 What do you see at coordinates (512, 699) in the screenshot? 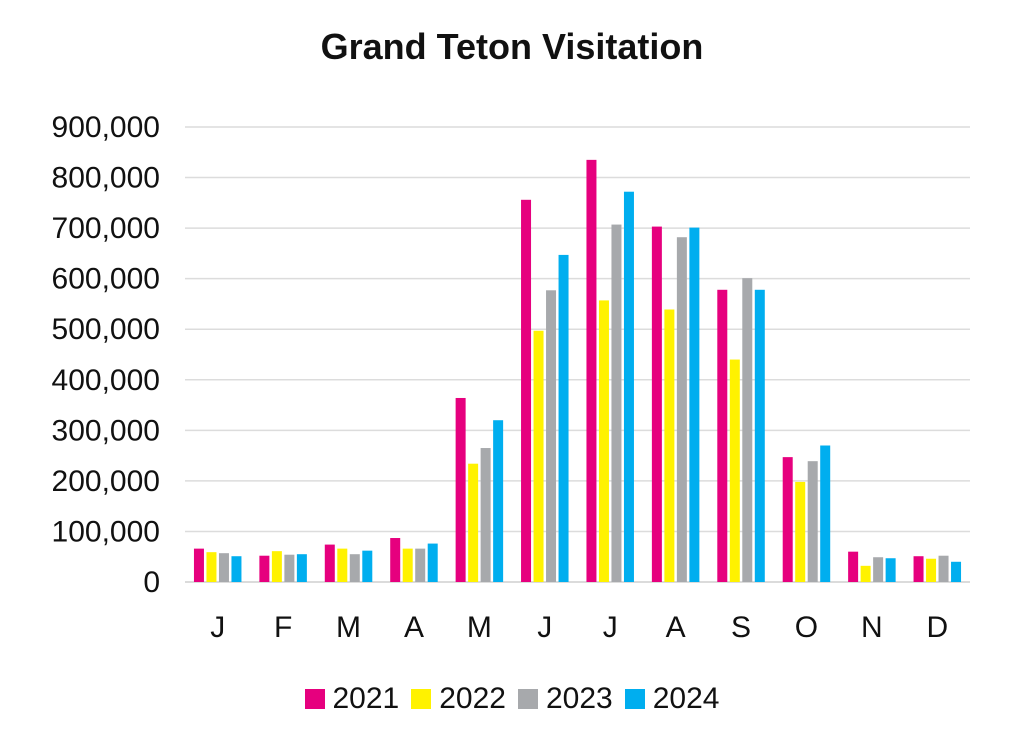
I see `legend: 2021 2022 2023 2024` at bounding box center [512, 699].